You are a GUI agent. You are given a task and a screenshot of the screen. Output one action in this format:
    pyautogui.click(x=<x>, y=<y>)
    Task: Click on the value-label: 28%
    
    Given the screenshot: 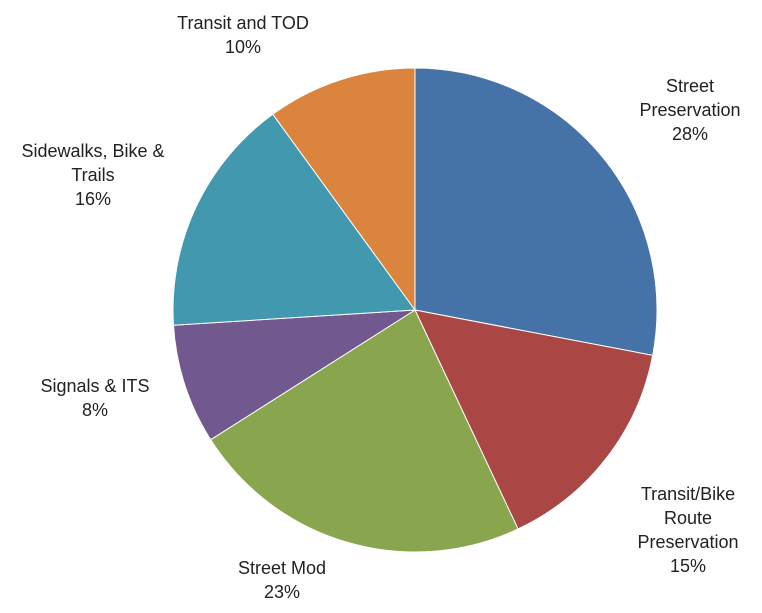 What is the action you would take?
    pyautogui.click(x=690, y=134)
    